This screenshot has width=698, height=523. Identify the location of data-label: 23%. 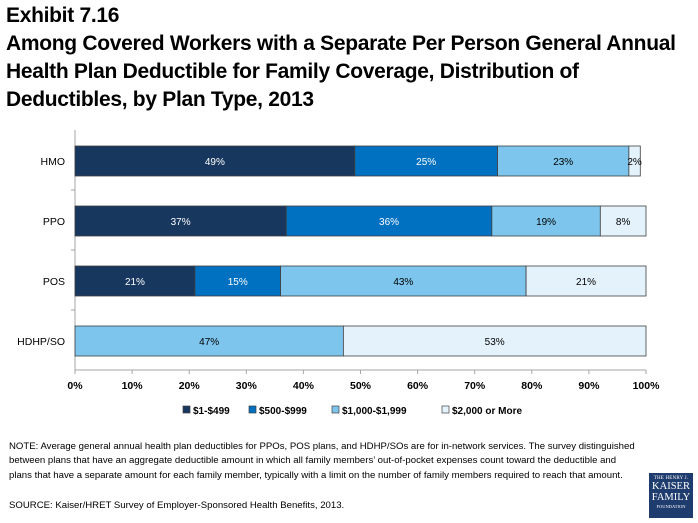
(563, 162).